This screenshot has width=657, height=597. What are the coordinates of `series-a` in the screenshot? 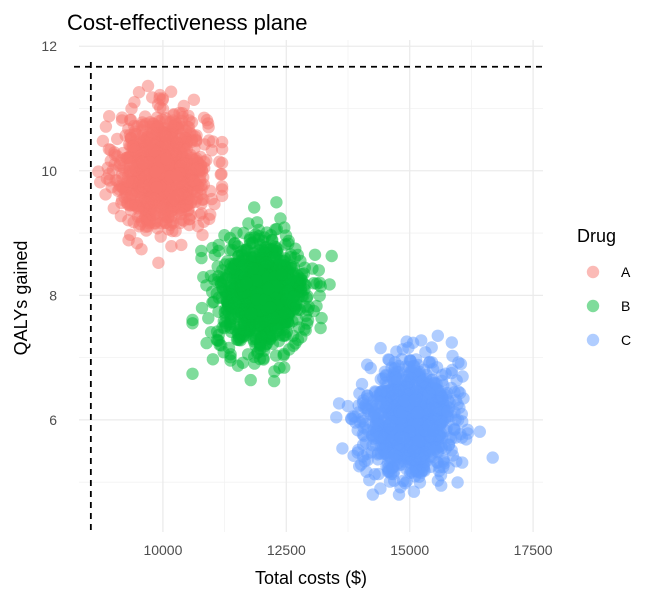 It's located at (160, 174).